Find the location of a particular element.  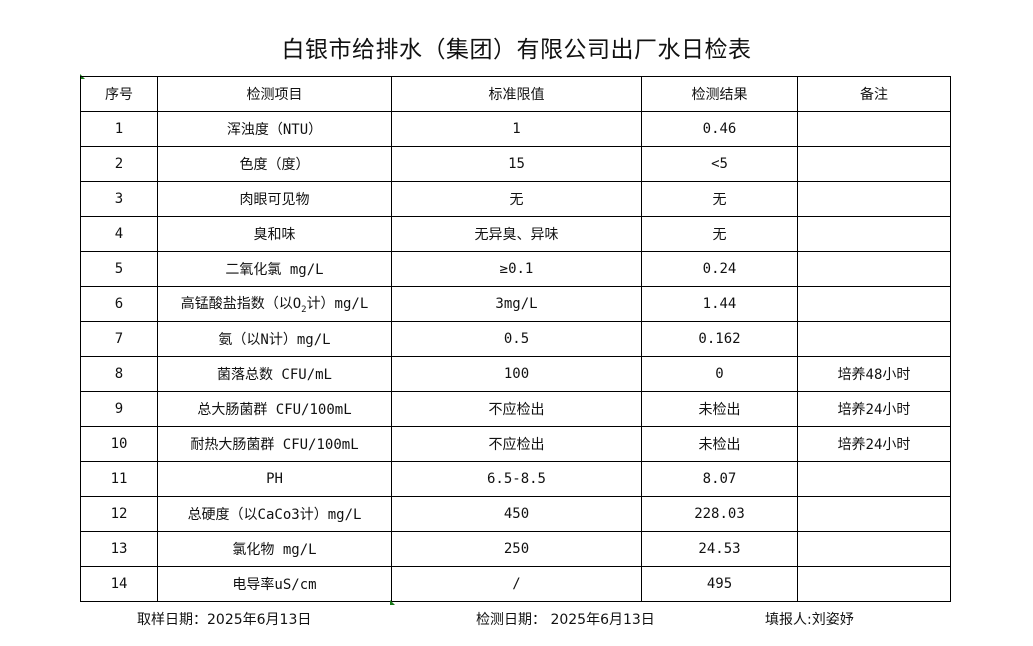

header-row: 序号 检测项目 标准限值 检测结果 备注 is located at coordinates (515, 94).